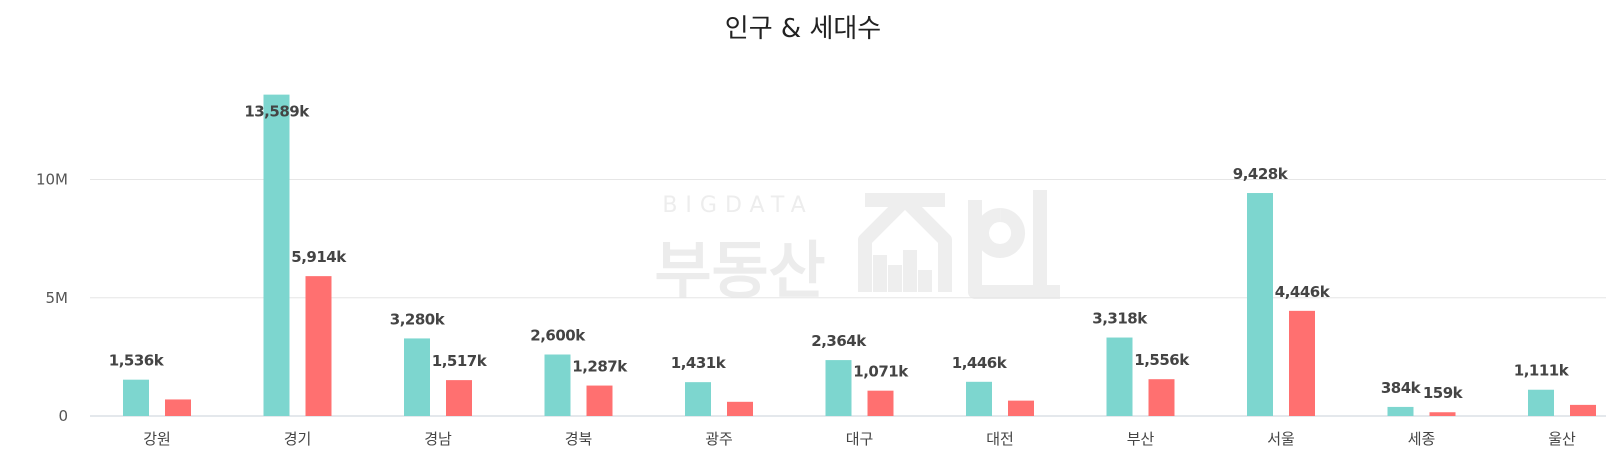 Image resolution: width=1606 pixels, height=455 pixels. What do you see at coordinates (857, 248) in the screenshot?
I see `watermark-logo: BIGDATA 부동산` at bounding box center [857, 248].